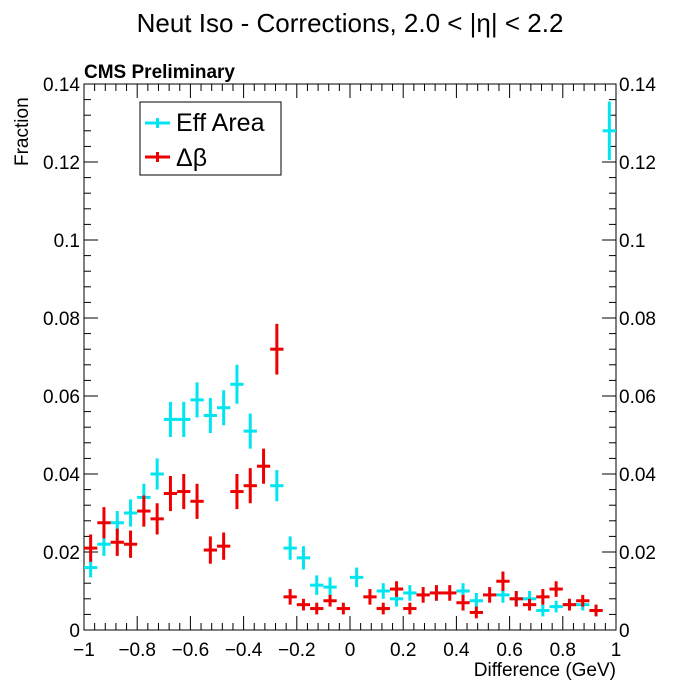 The width and height of the screenshot is (700, 700). Describe the element at coordinates (191, 650) in the screenshot. I see `x-tick-label: −0.6` at that location.